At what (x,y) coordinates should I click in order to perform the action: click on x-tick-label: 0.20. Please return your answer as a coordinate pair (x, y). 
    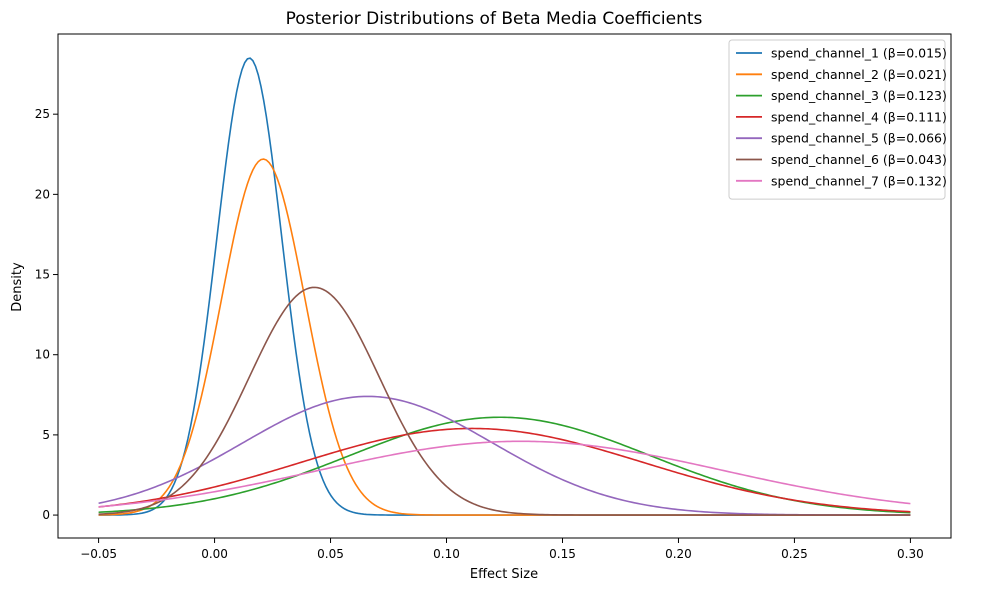
    Looking at the image, I should click on (678, 554).